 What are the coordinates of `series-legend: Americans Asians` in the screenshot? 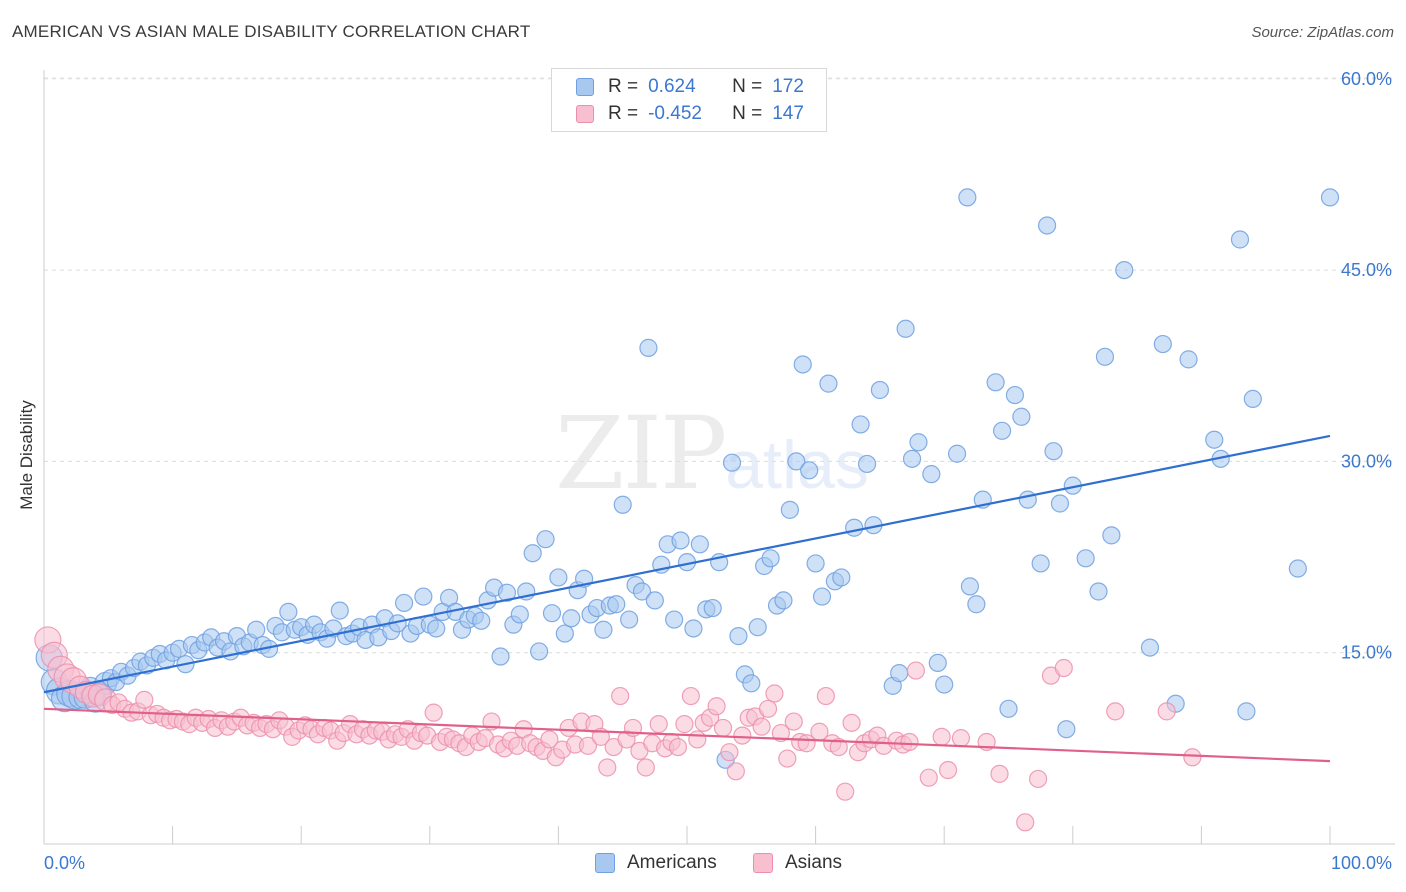 It's located at (703, 865).